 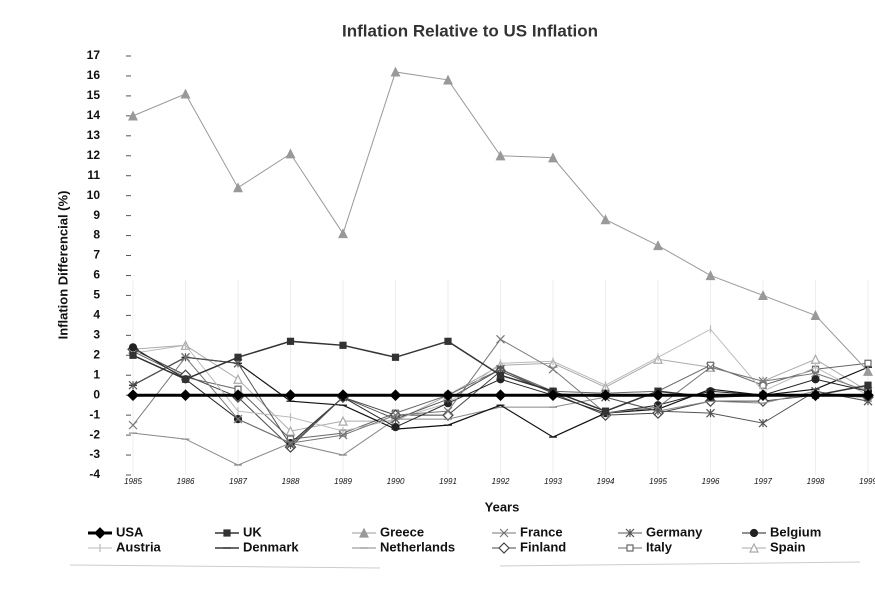 I want to click on y-tick-label: -2, so click(x=94, y=434).